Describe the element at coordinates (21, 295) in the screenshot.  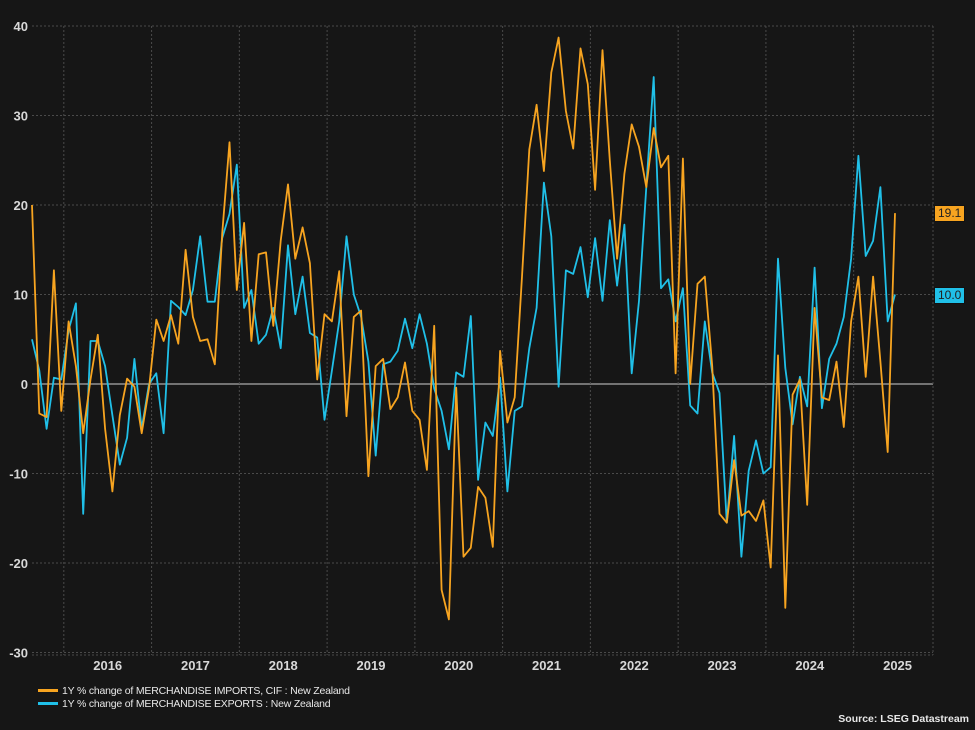
I see `y-tick-label: 10` at that location.